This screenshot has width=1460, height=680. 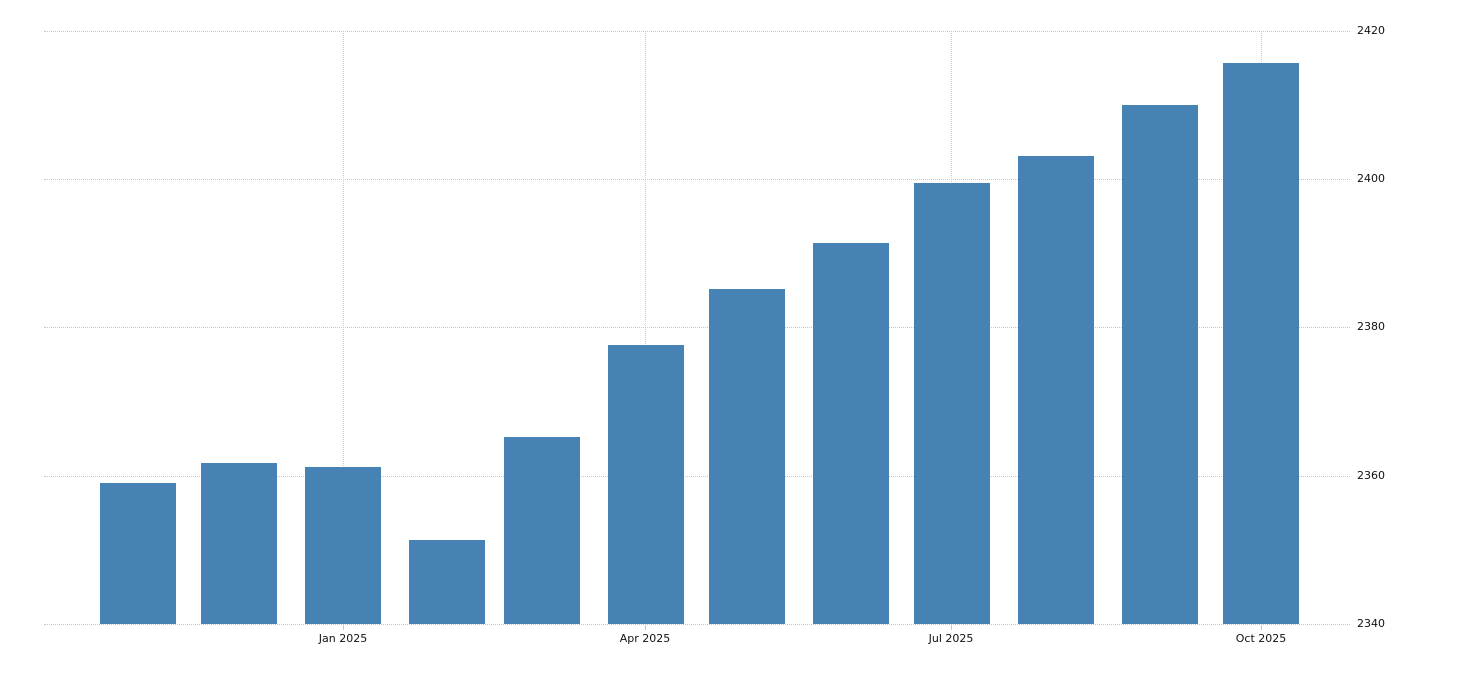 I want to click on bar-may-2025, so click(x=747, y=456).